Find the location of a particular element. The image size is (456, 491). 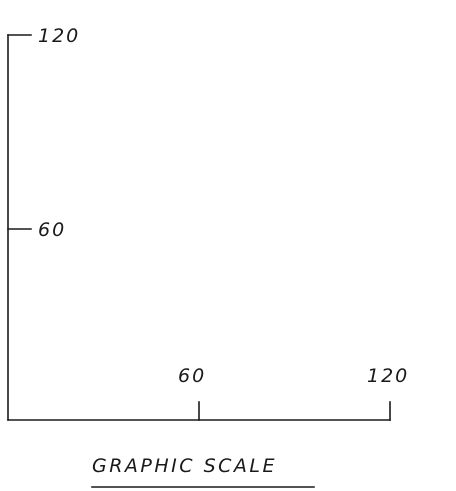

horizontal-tick-label-60: 60 is located at coordinates (192, 376).